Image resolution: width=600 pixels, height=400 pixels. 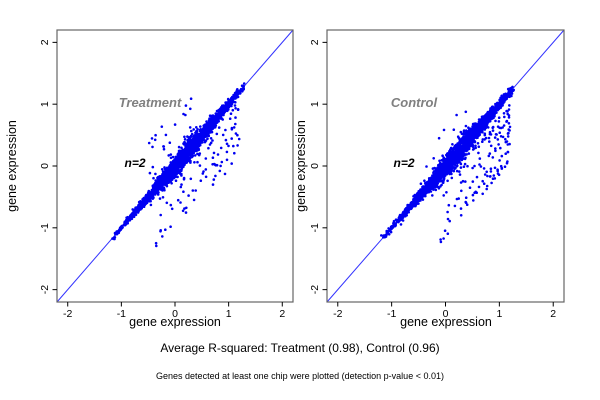 What do you see at coordinates (446, 322) in the screenshot?
I see `control-x-axis-label: gene expression` at bounding box center [446, 322].